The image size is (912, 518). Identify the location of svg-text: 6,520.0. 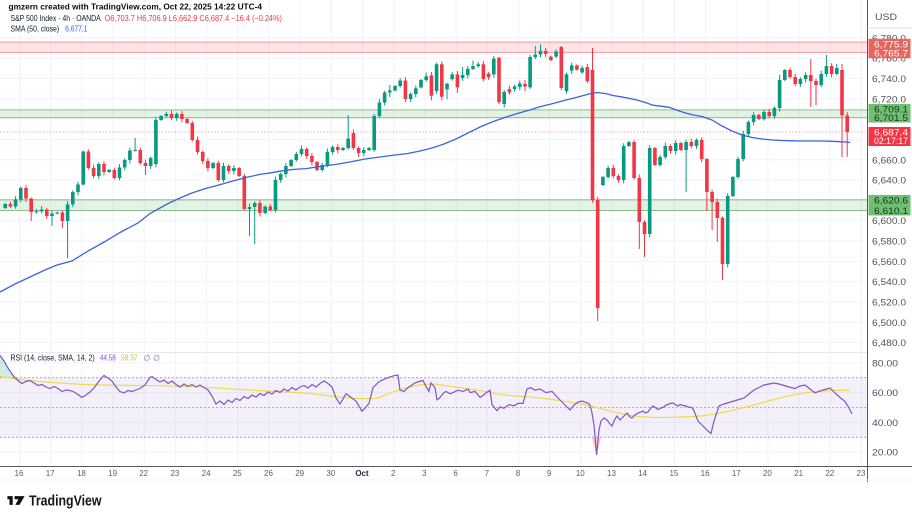
(889, 303).